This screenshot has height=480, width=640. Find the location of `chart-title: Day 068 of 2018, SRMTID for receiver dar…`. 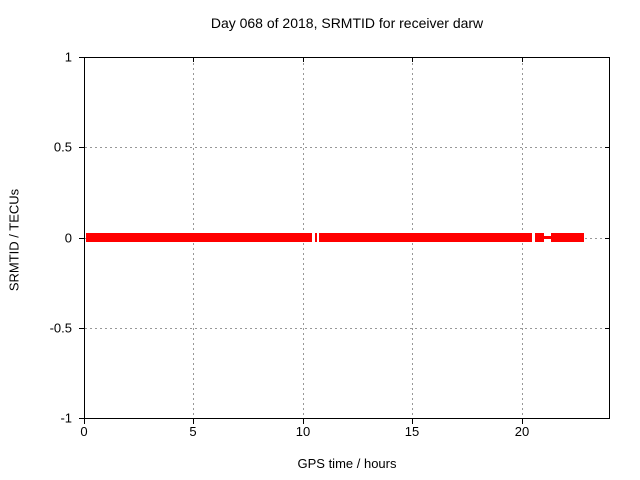

chart-title: Day 068 of 2018, SRMTID for receiver dar… is located at coordinates (347, 23).